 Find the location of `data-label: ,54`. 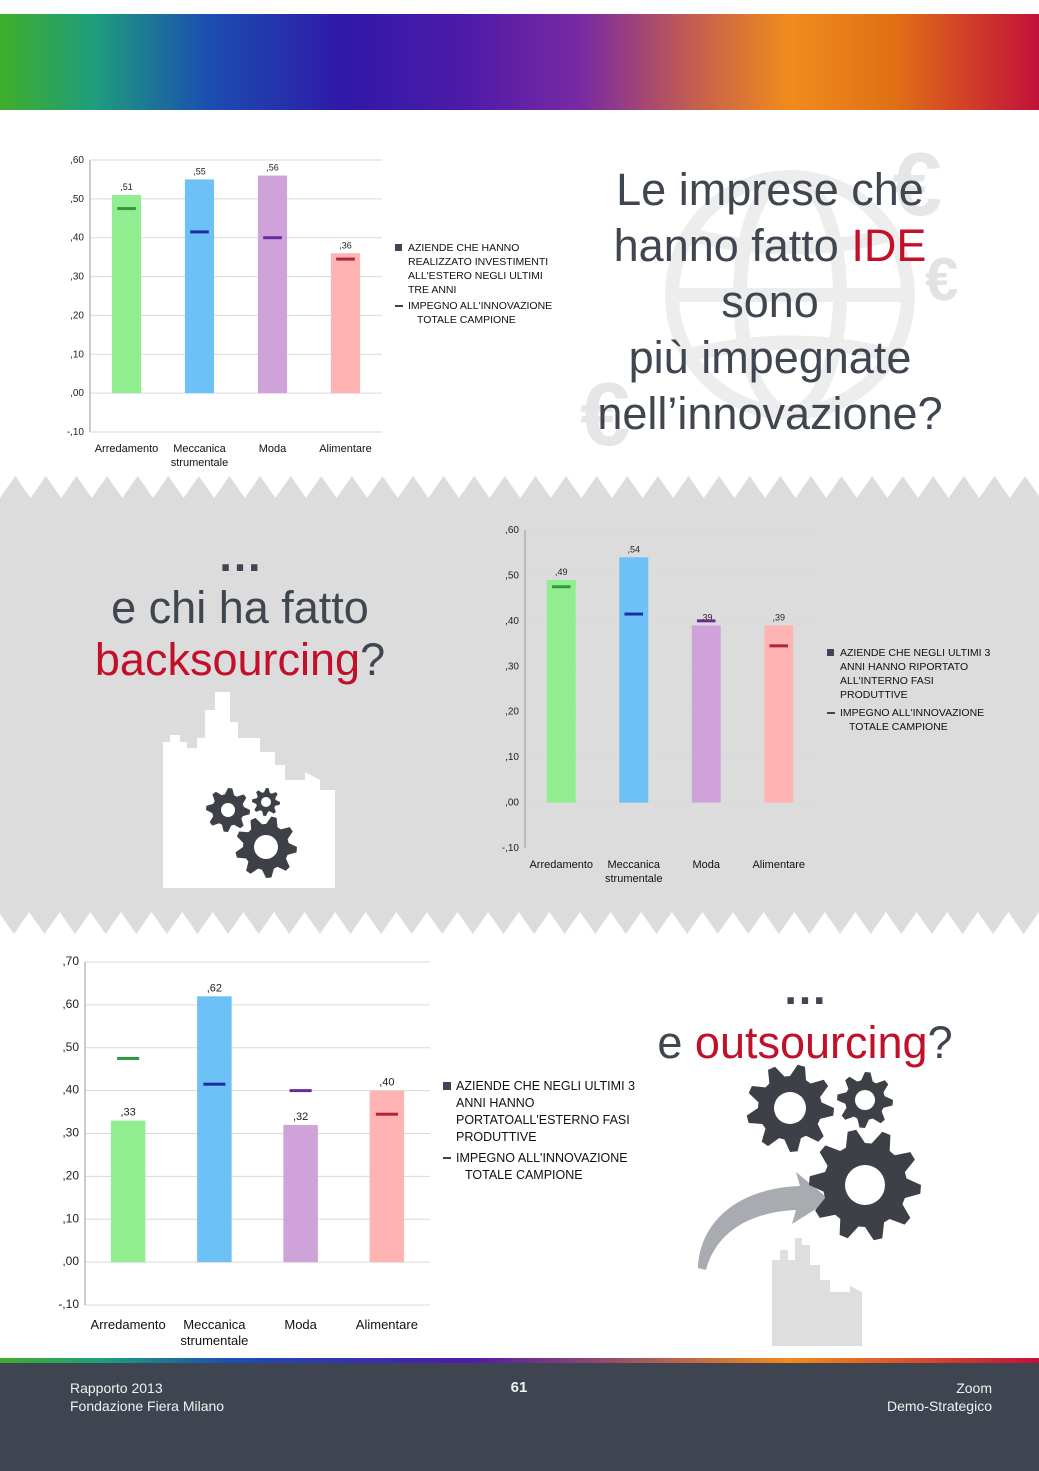

data-label: ,54 is located at coordinates (633, 549).